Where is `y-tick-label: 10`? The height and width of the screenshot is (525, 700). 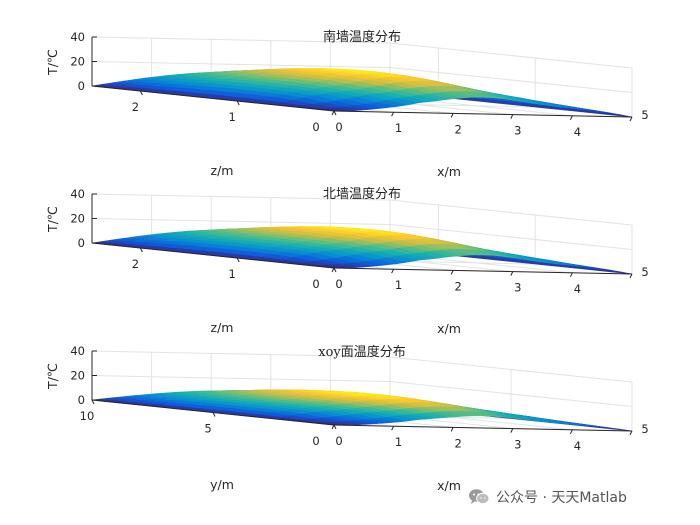 y-tick-label: 10 is located at coordinates (87, 416).